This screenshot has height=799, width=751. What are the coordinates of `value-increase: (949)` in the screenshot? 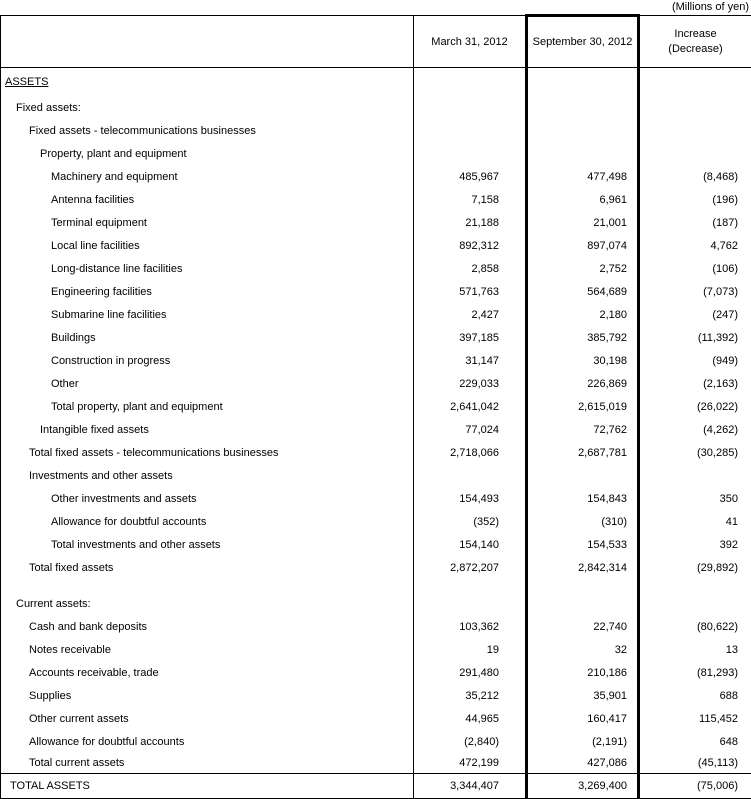 It's located at (725, 361).